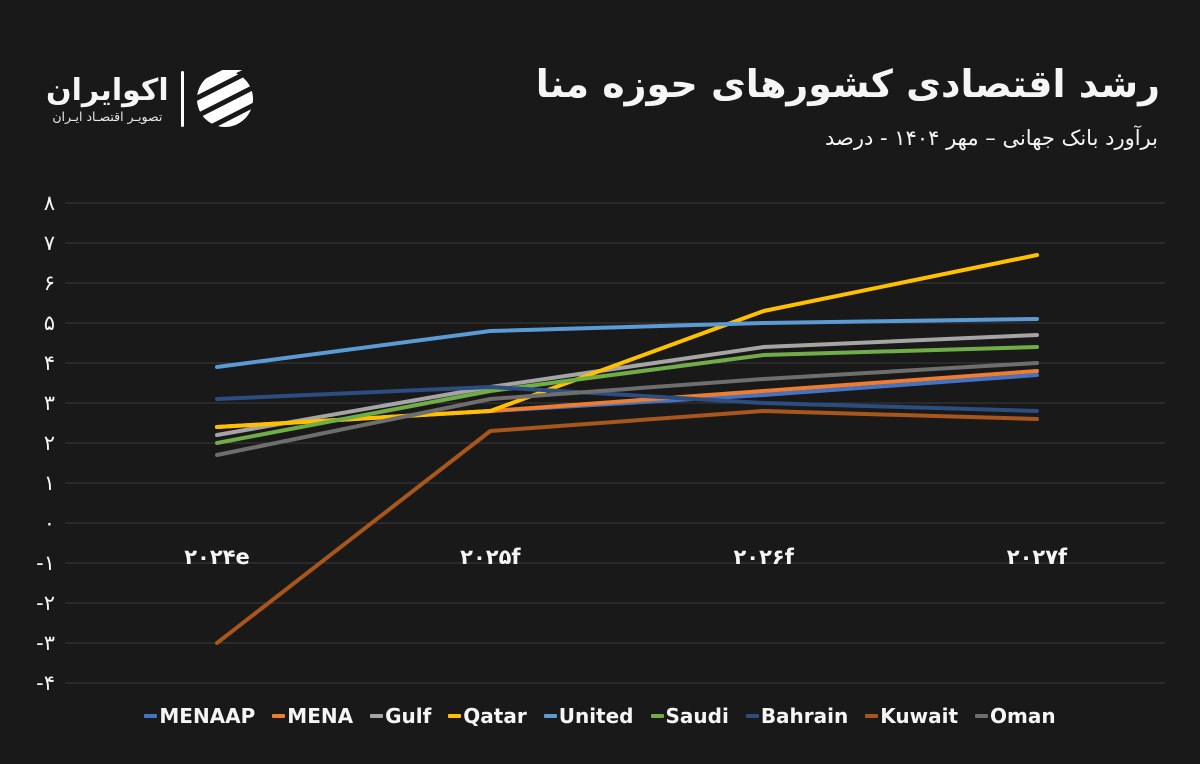 Image resolution: width=1200 pixels, height=764 pixels. I want to click on y-tick-label: -۲, so click(45, 603).